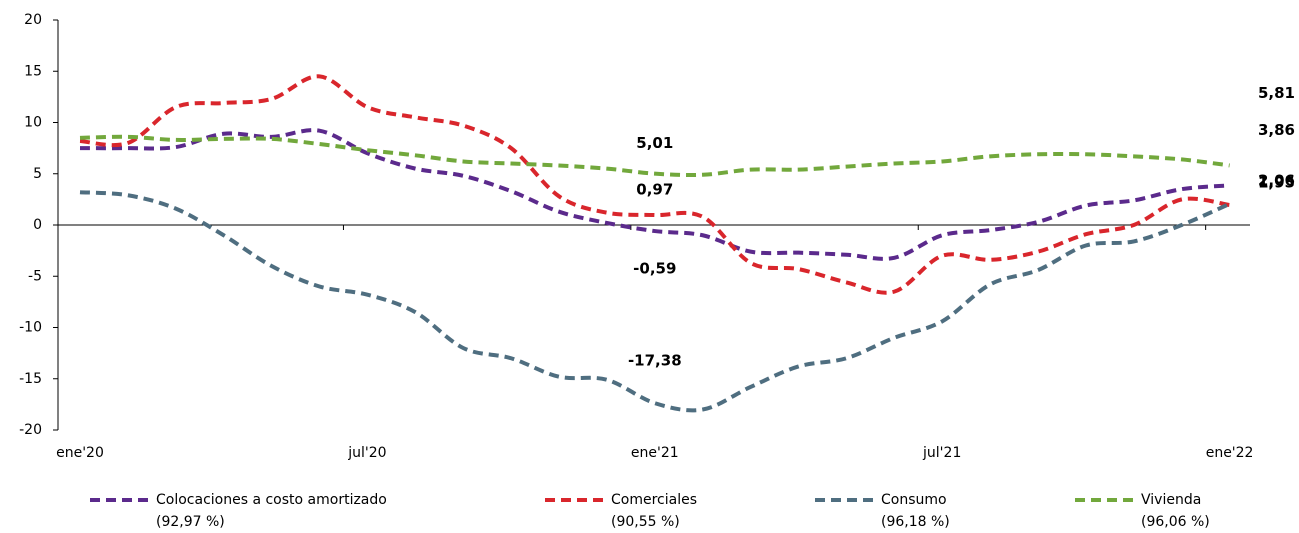 Image resolution: width=1299 pixels, height=533 pixels. What do you see at coordinates (37, 225) in the screenshot?
I see `y-tick-label: 0` at bounding box center [37, 225].